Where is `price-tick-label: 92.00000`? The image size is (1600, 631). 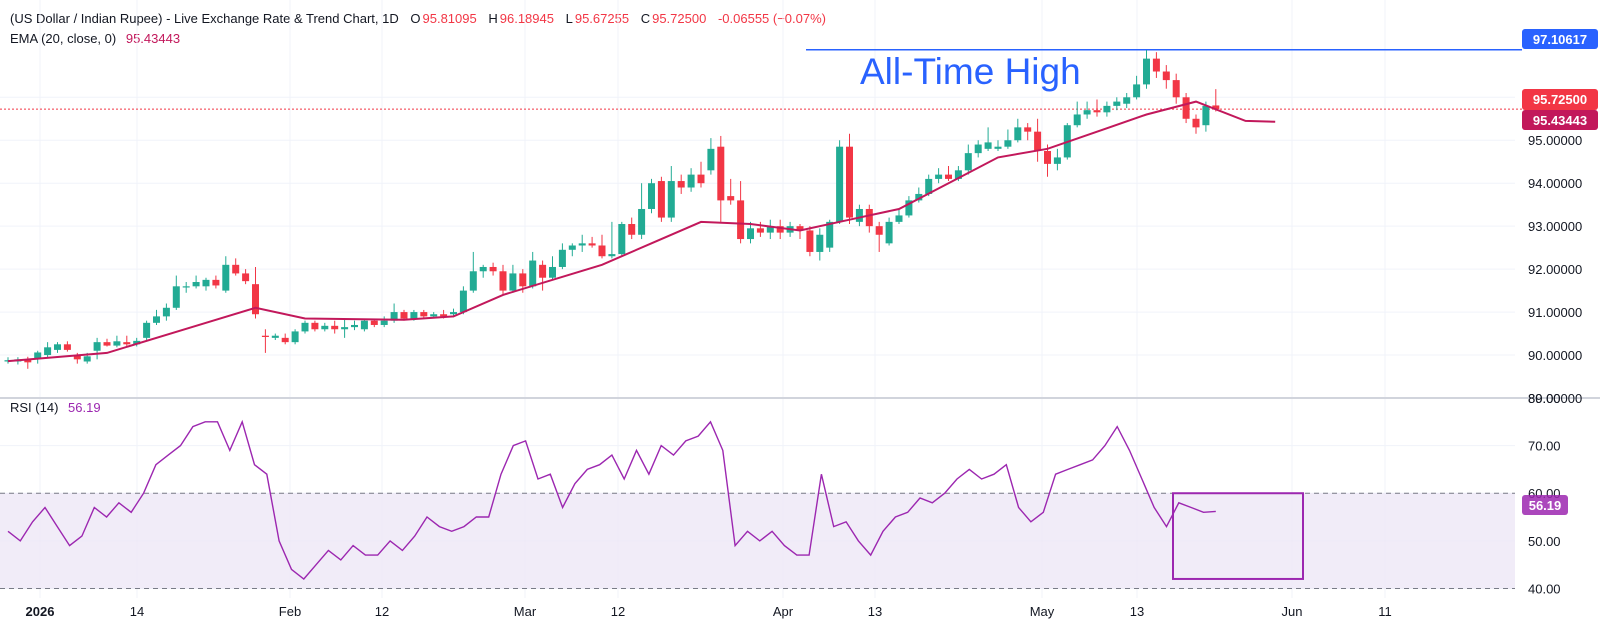
price-tick-label: 92.00000 is located at coordinates (1555, 269).